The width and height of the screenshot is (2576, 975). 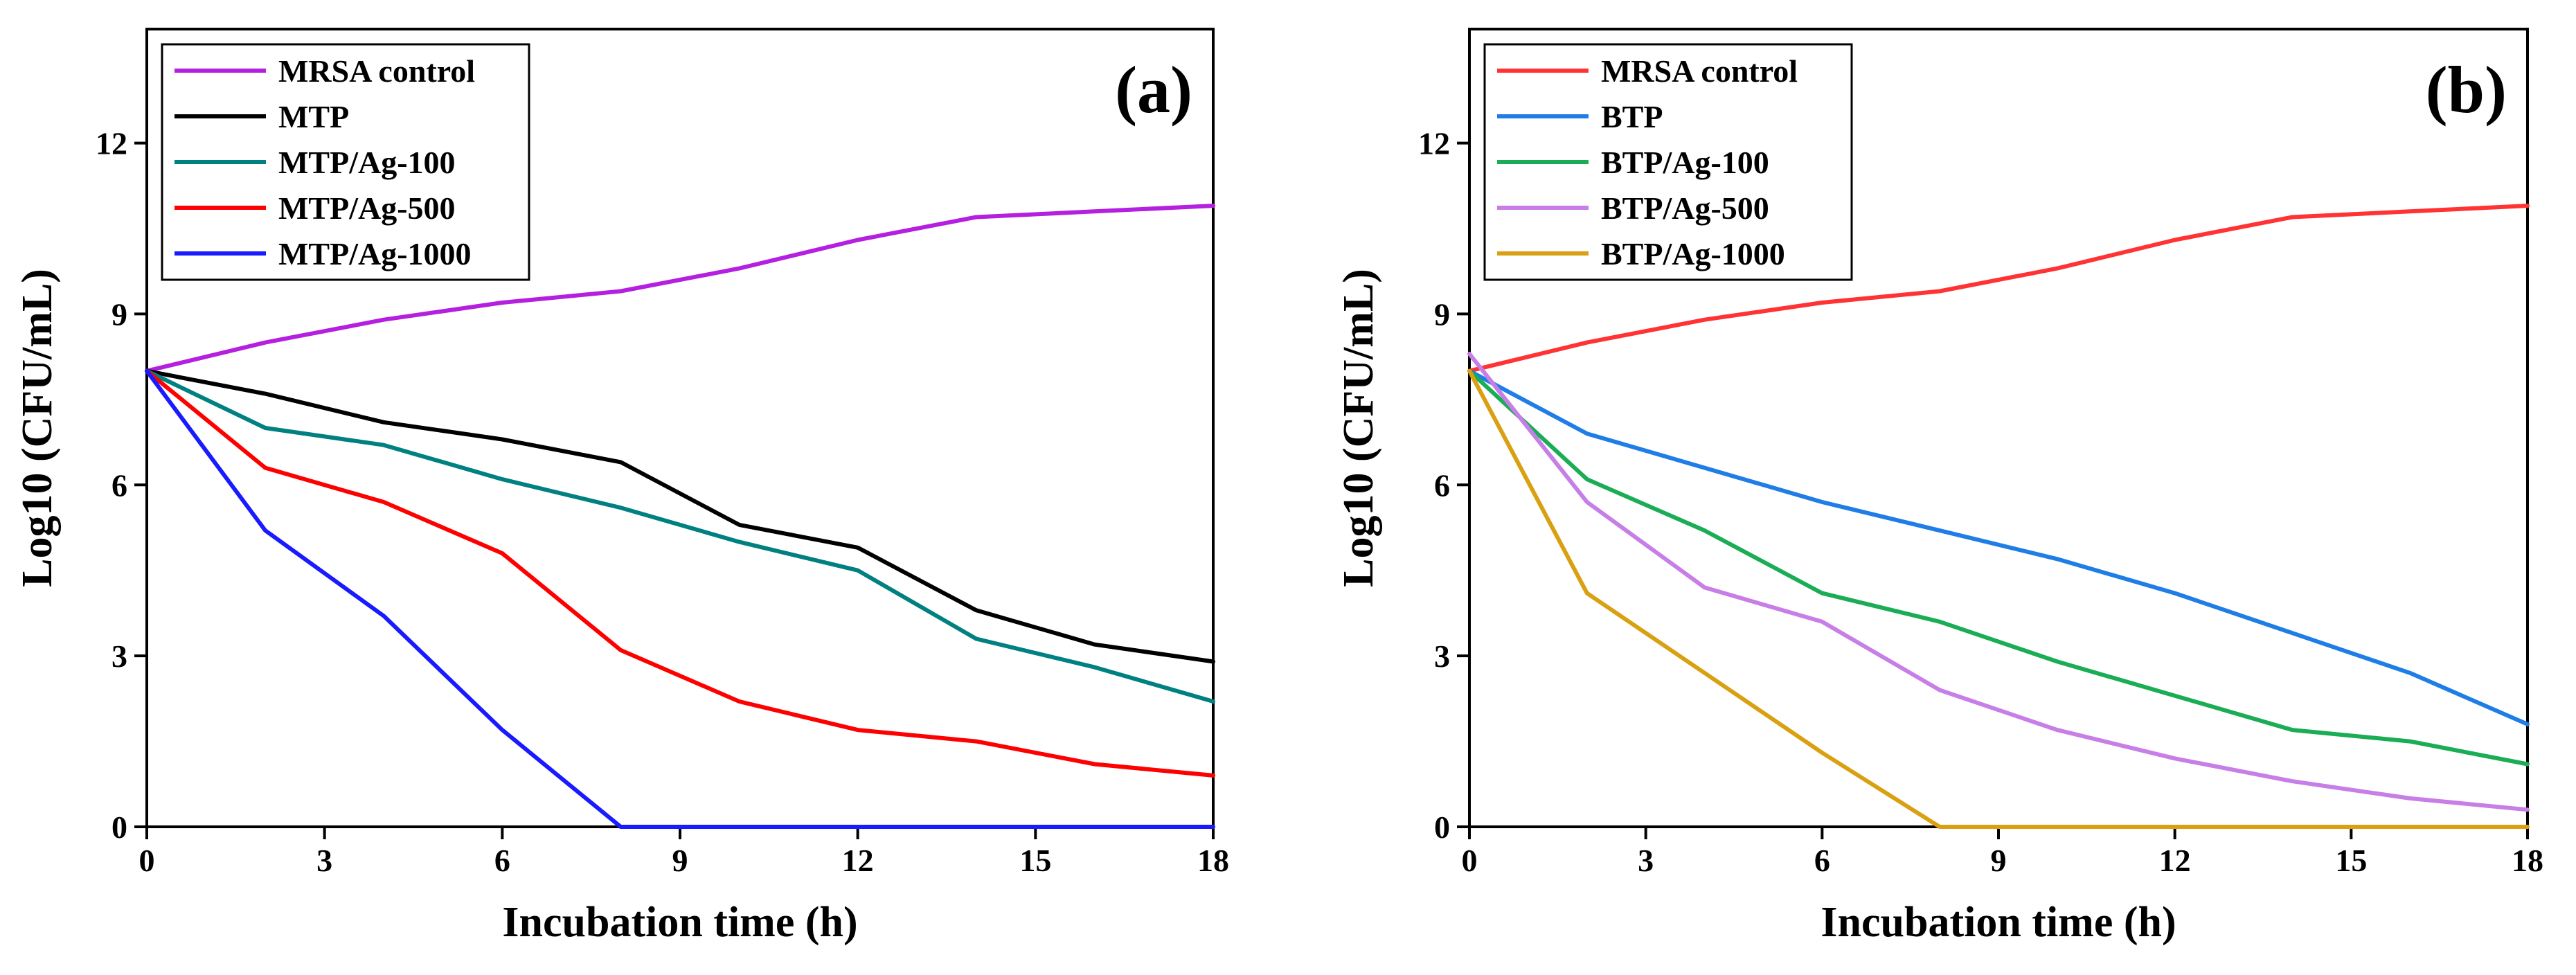 What do you see at coordinates (1693, 254) in the screenshot?
I see `legend-label-btp-ag-1000: BTP/Ag-1000` at bounding box center [1693, 254].